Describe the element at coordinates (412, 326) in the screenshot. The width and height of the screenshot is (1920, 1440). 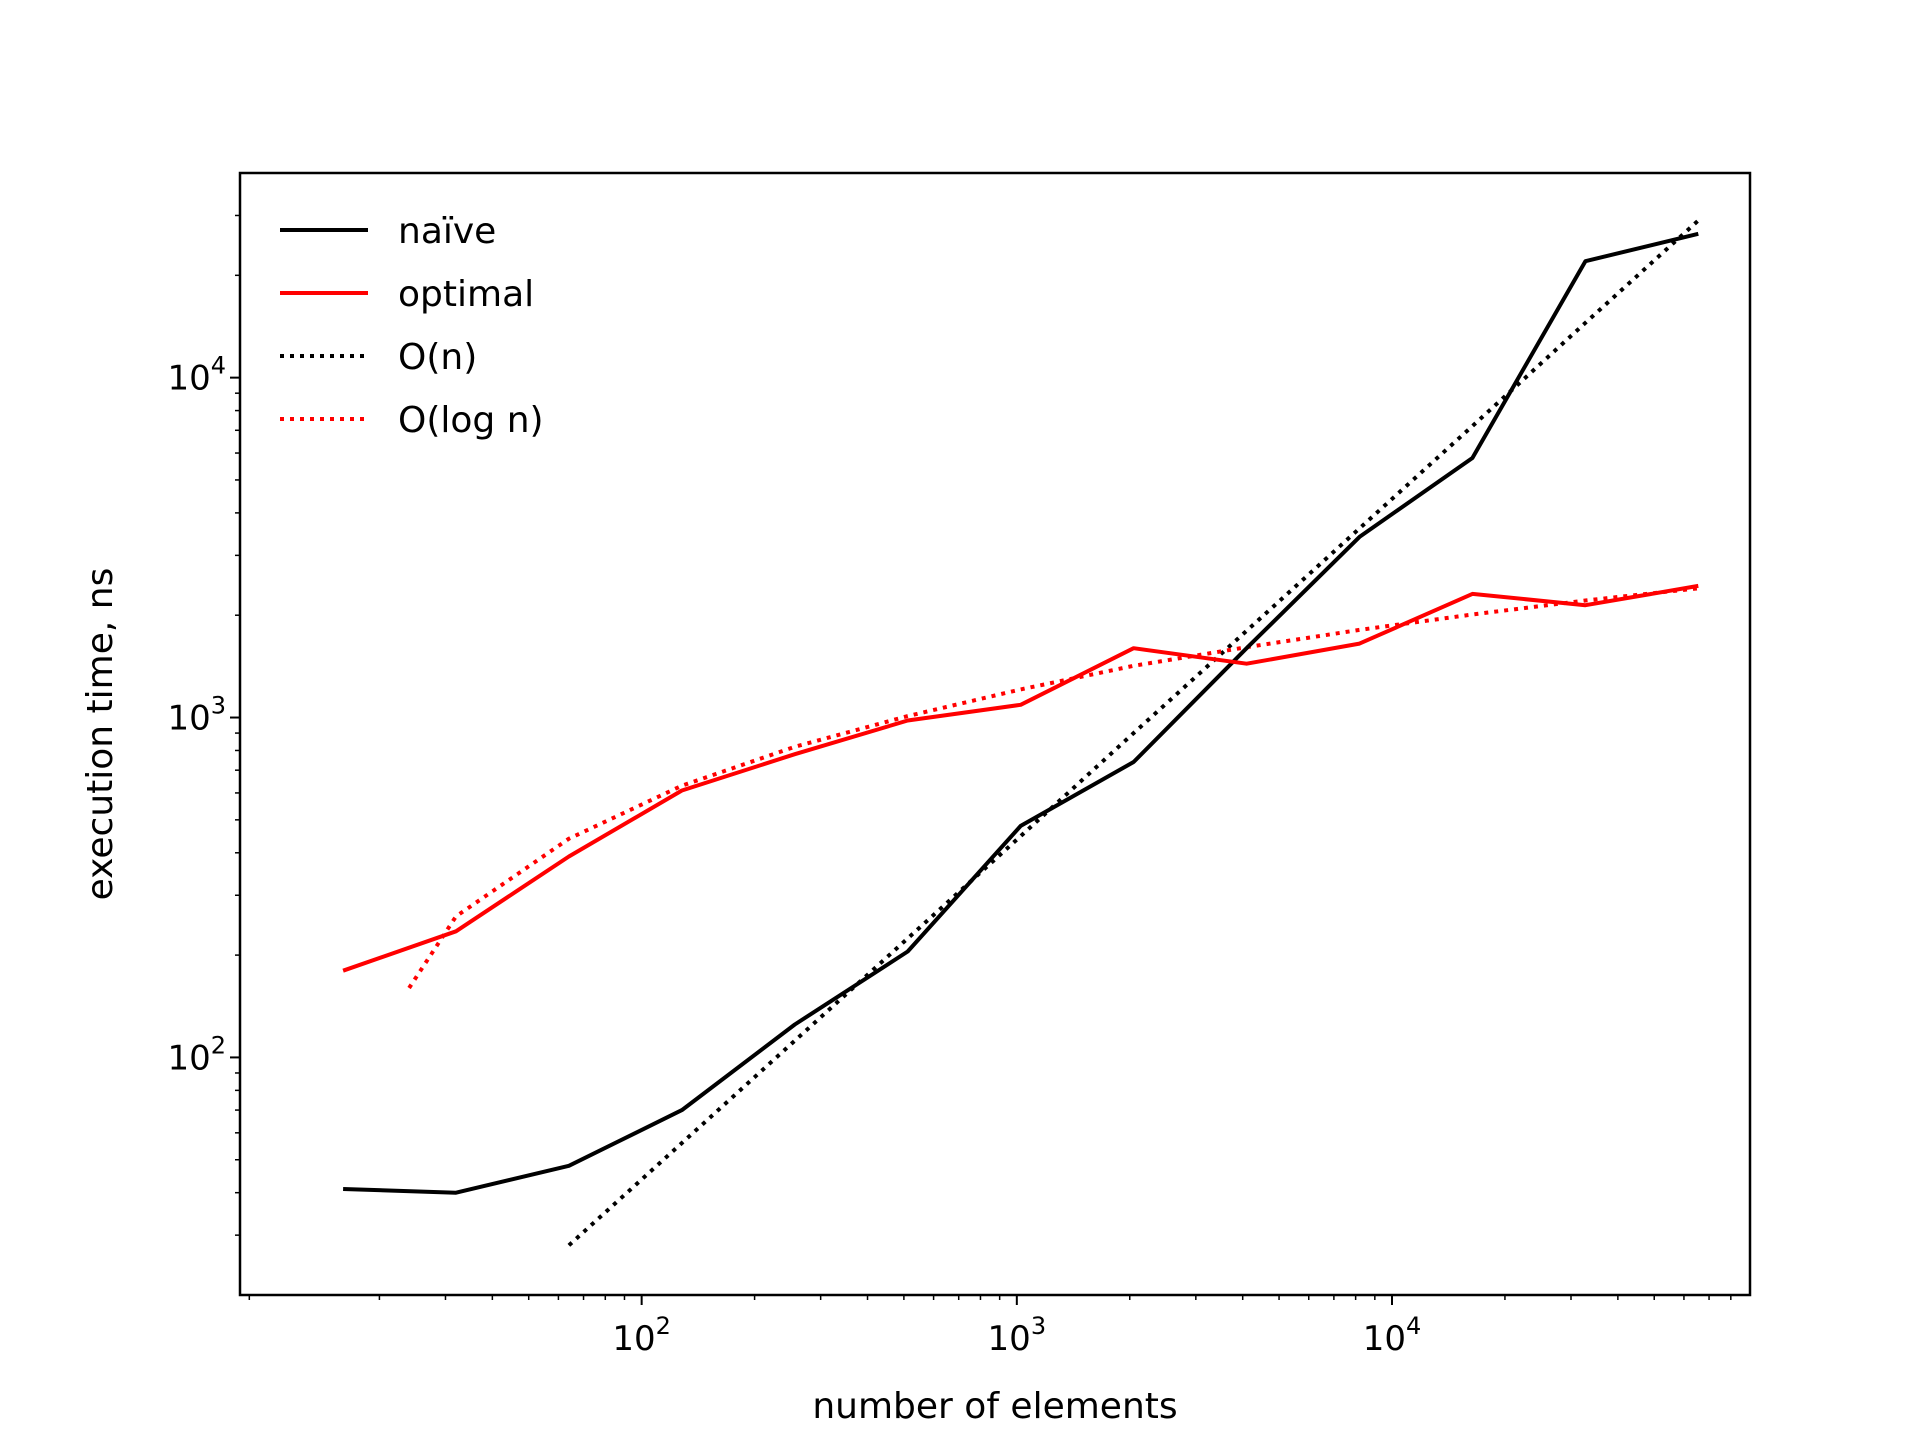
I see `legend: naïve optimal O(n) O(log n)` at that location.